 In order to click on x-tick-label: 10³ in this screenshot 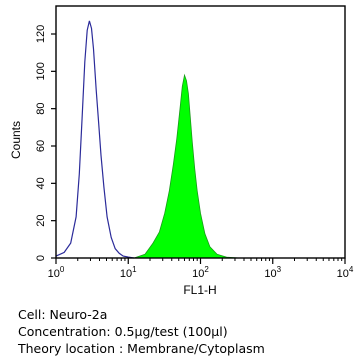, I will do `click(272, 272)`.